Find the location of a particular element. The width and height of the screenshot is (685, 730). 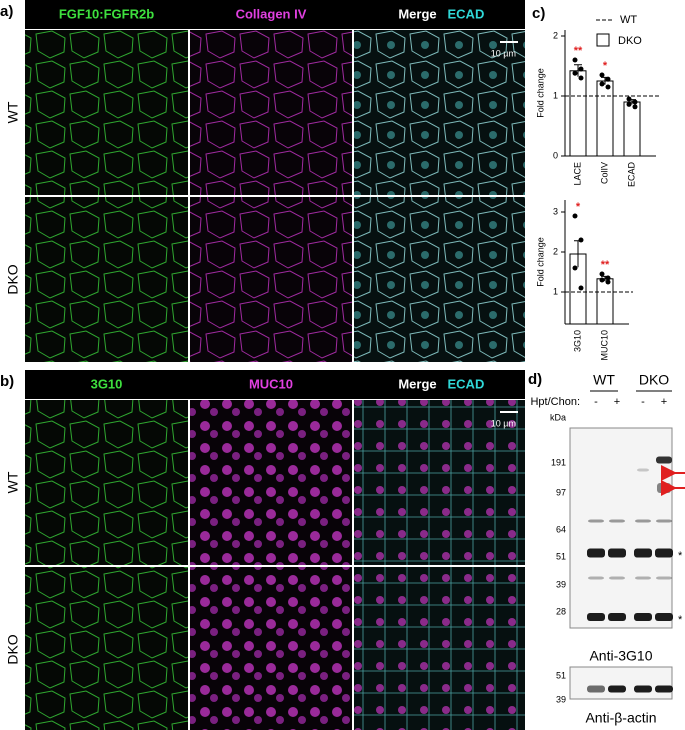

legend-dko-box is located at coordinates (603, 40).